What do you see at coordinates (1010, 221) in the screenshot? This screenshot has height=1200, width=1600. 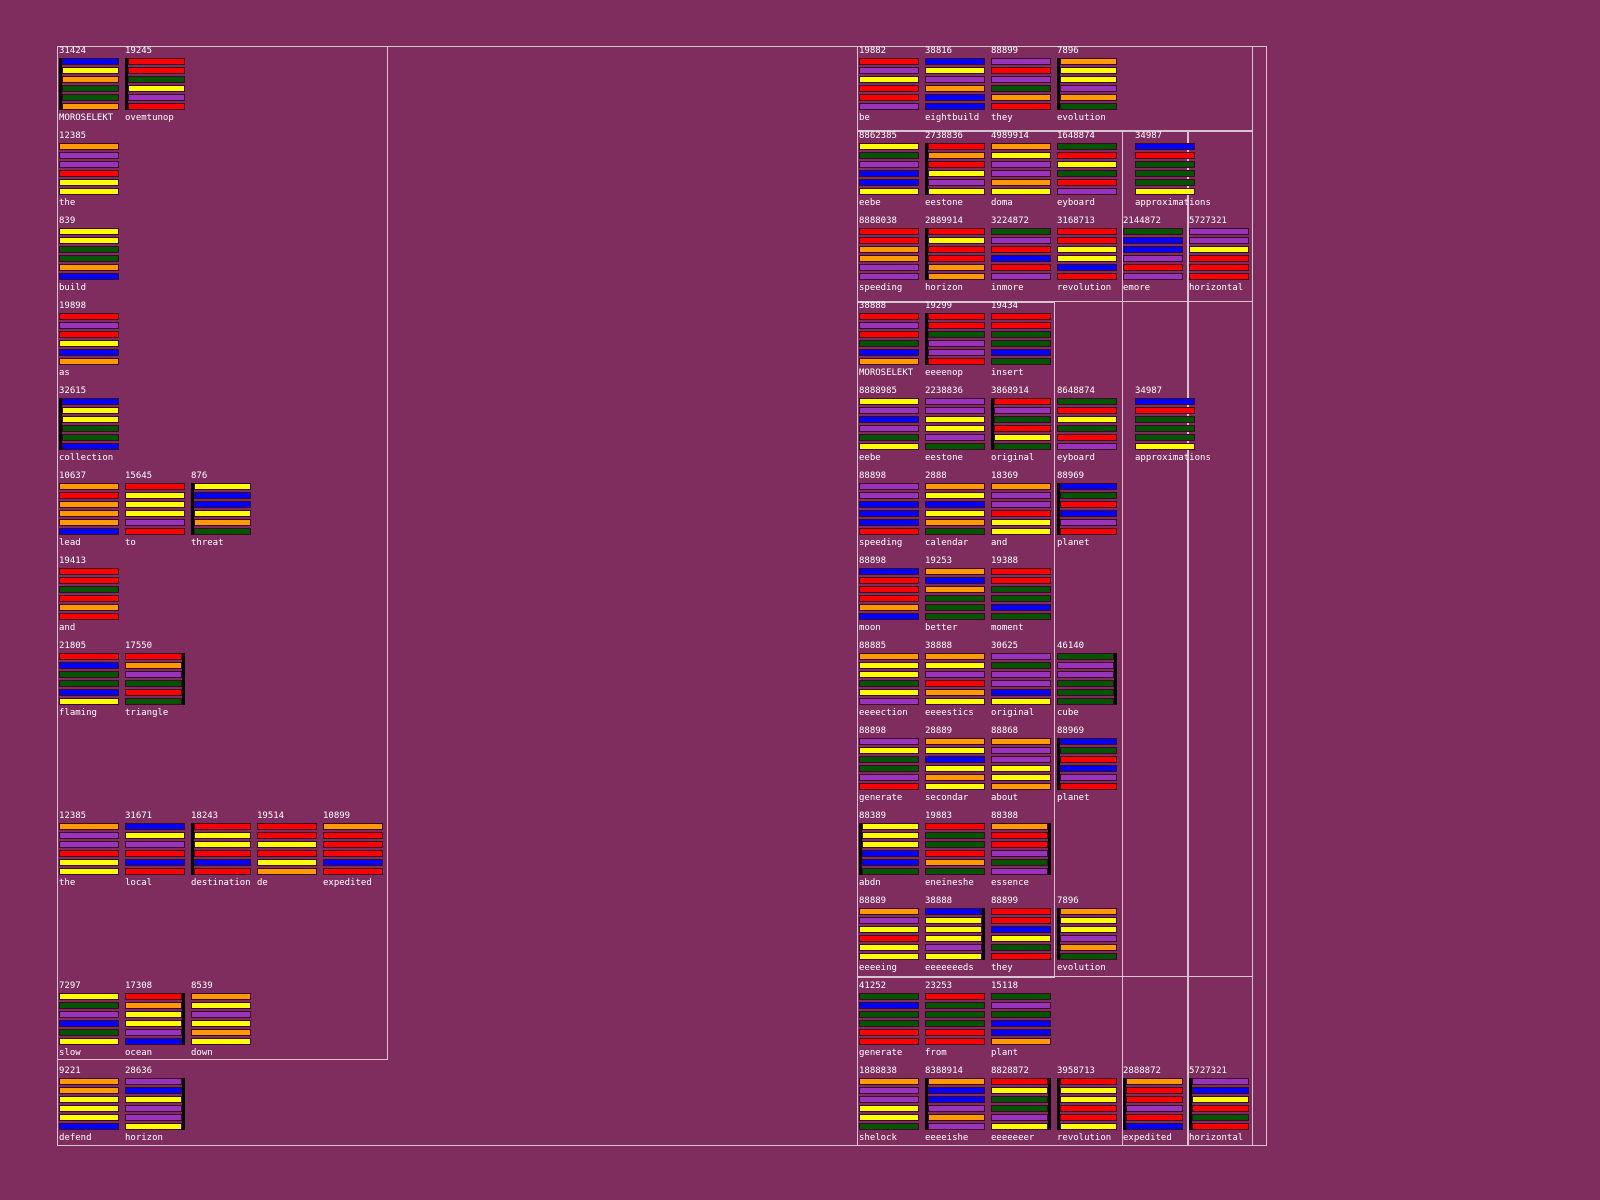 I see `tile-number: 3224872` at bounding box center [1010, 221].